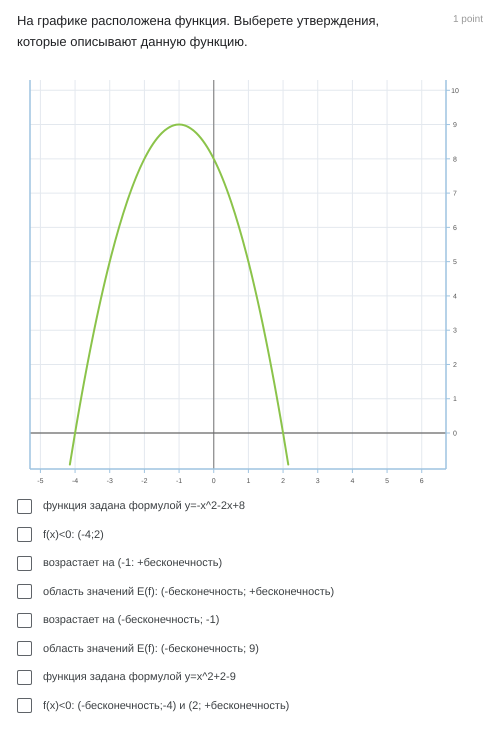  Describe the element at coordinates (188, 592) in the screenshot. I see `text: область значений E(f): (-бесконечность; +бесконечность)` at that location.